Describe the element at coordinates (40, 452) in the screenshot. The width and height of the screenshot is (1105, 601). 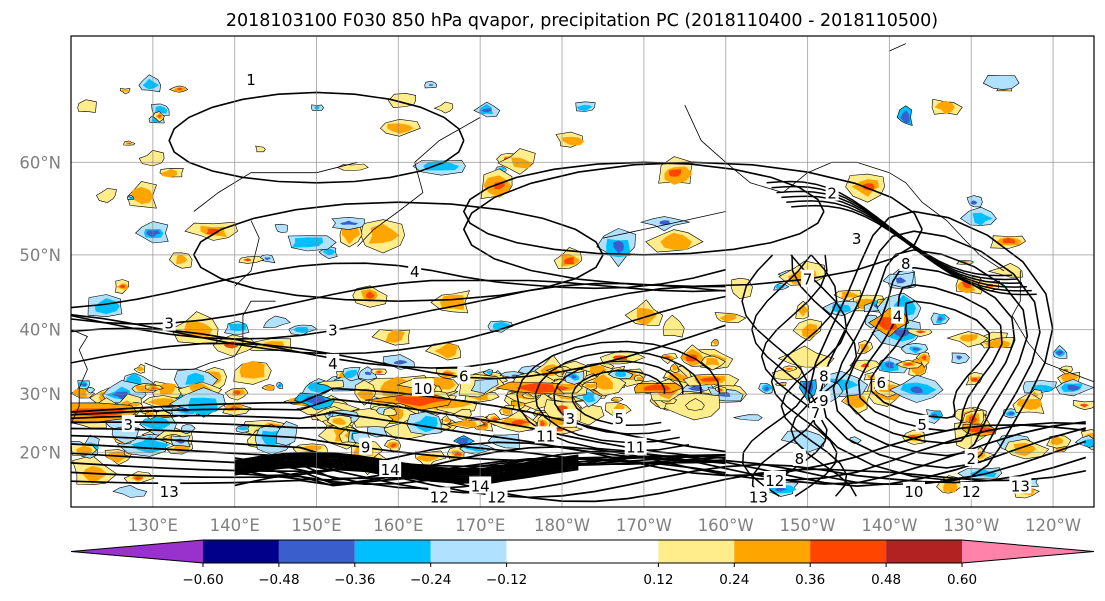
I see `latitude-tick-label: 20°N` at that location.